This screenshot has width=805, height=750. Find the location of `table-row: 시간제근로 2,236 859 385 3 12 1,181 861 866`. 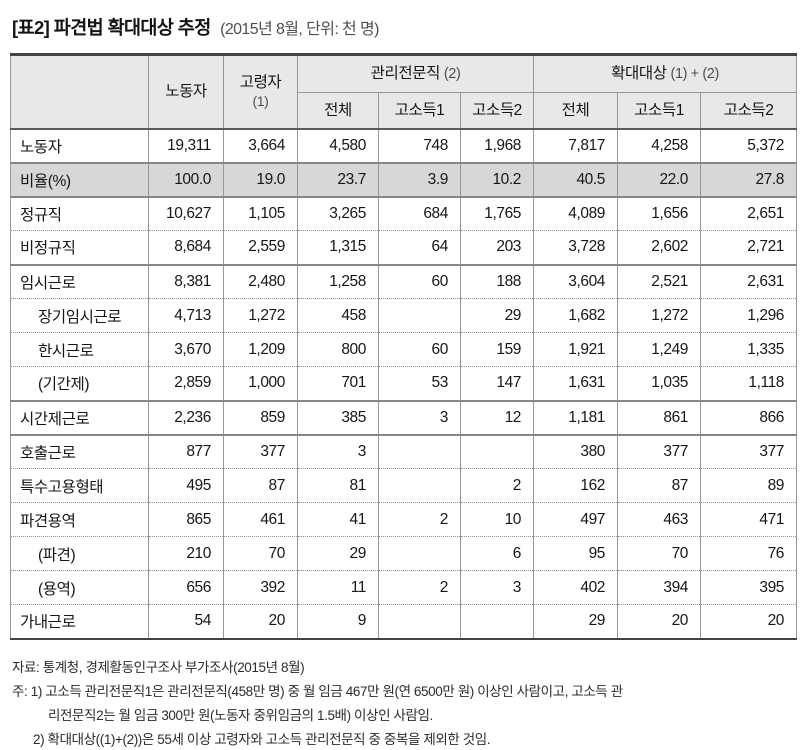

table-row: 시간제근로 2,236 859 385 3 12 1,181 861 866 is located at coordinates (404, 417).